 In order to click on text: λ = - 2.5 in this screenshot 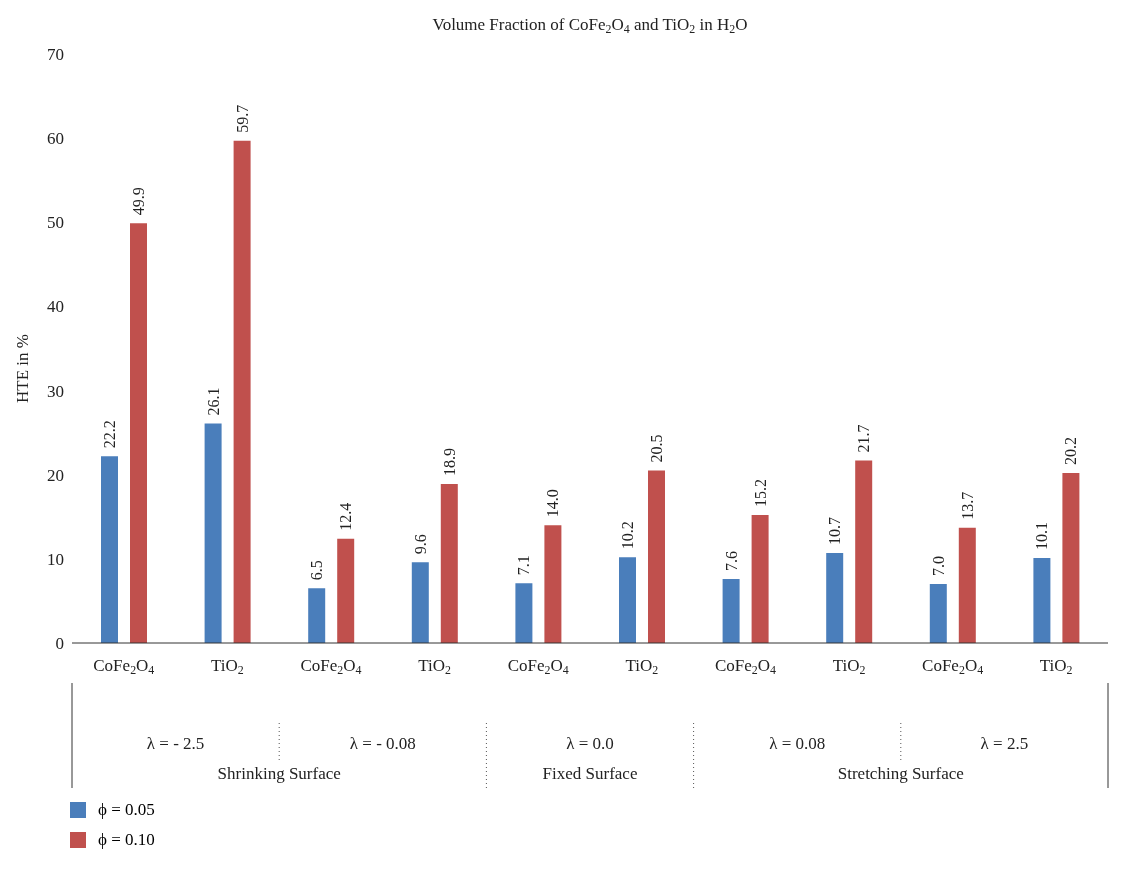, I will do `click(175, 743)`.